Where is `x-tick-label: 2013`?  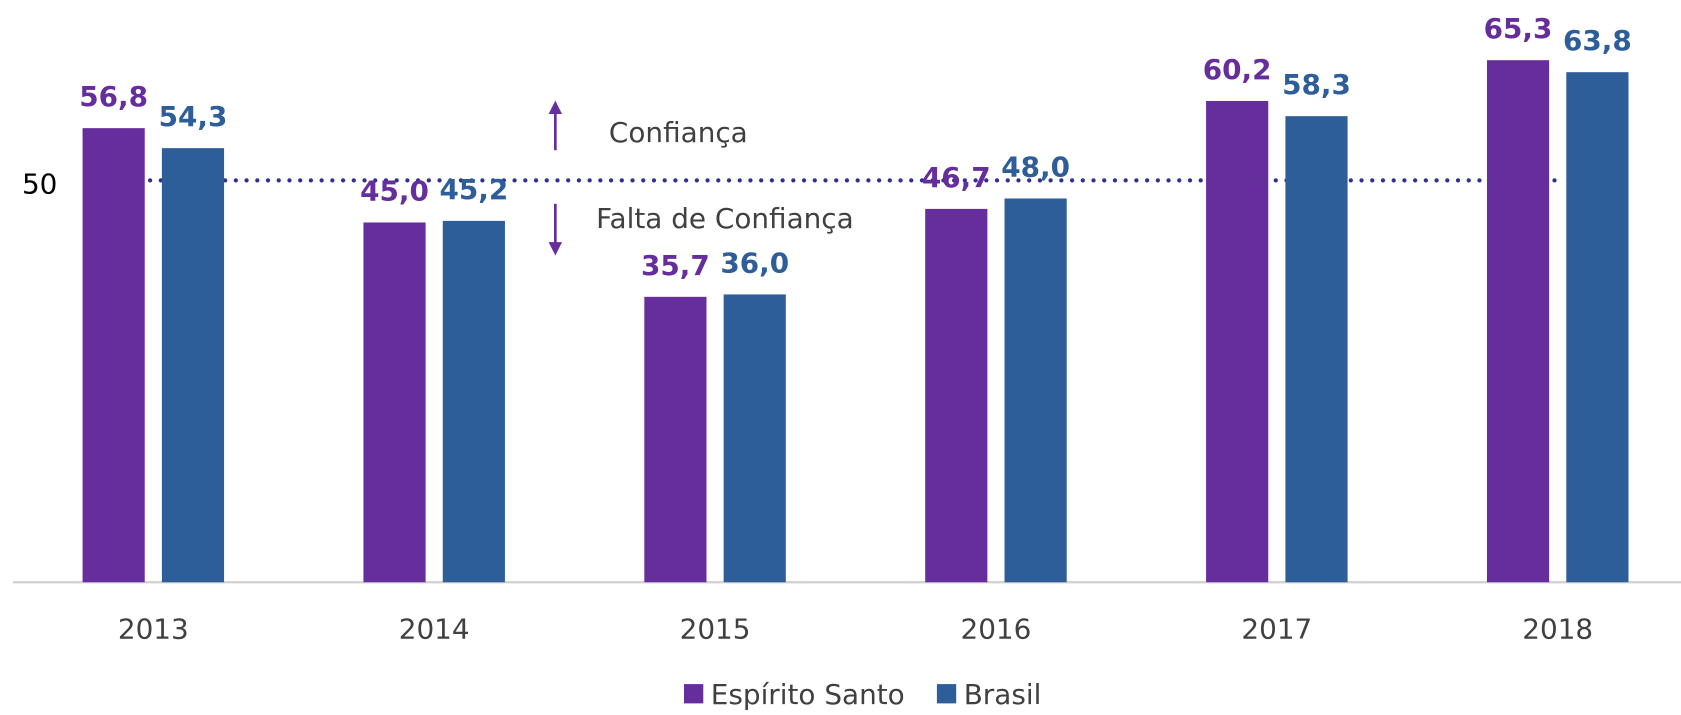 x-tick-label: 2013 is located at coordinates (153, 628).